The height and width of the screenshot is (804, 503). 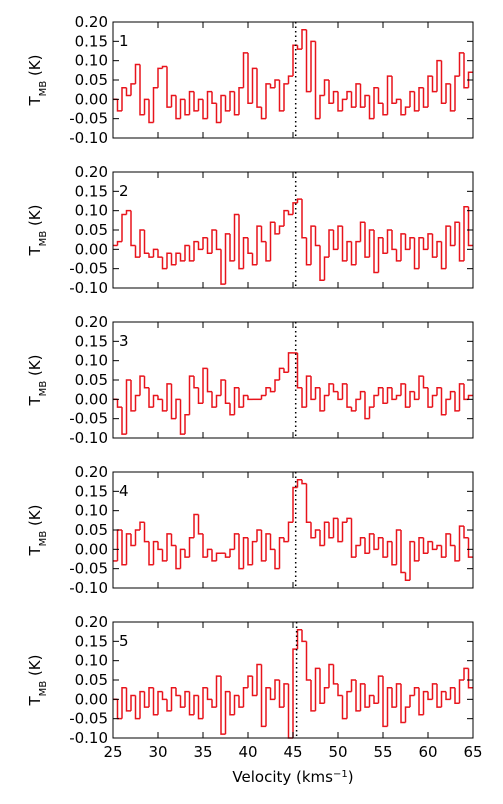 I want to click on x-label-sup: −1, so click(x=340, y=774).